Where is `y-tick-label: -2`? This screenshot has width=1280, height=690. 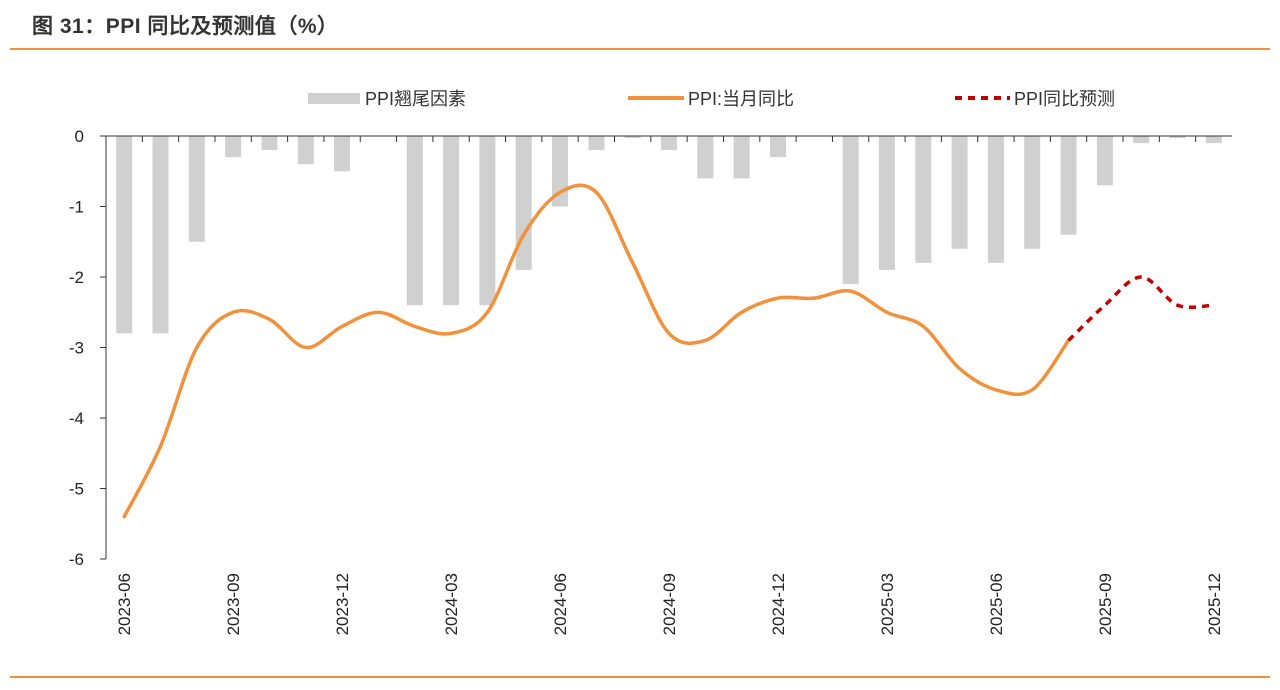
y-tick-label: -2 is located at coordinates (76, 277).